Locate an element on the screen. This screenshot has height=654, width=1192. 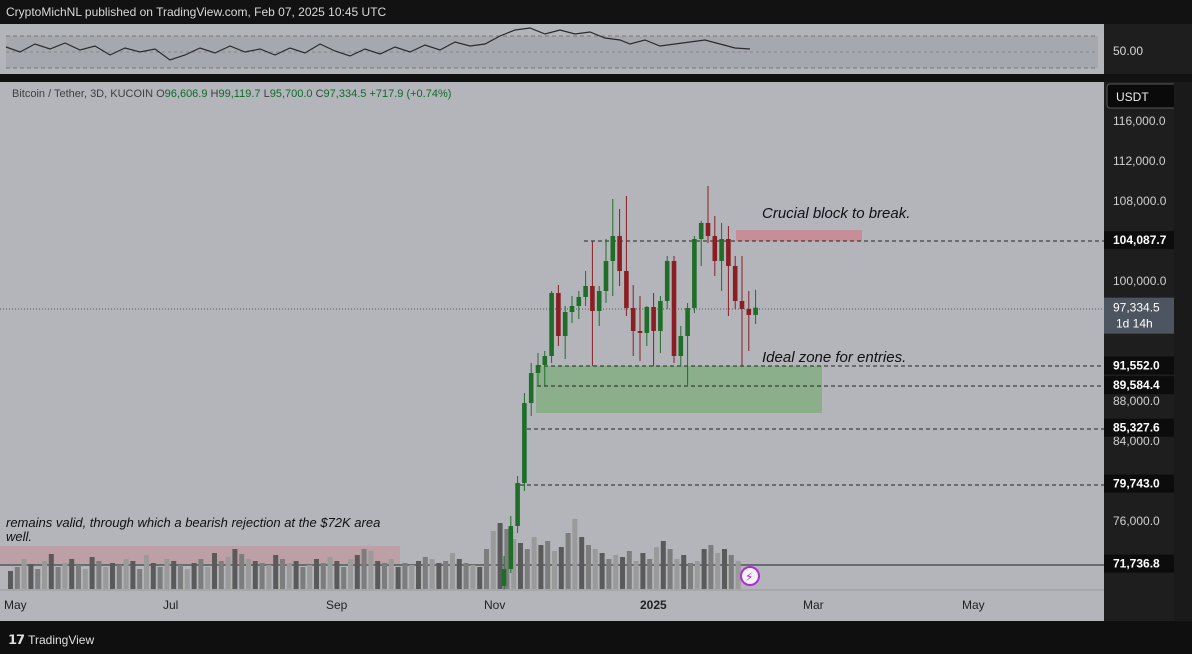
high-label: H is located at coordinates (214, 94).